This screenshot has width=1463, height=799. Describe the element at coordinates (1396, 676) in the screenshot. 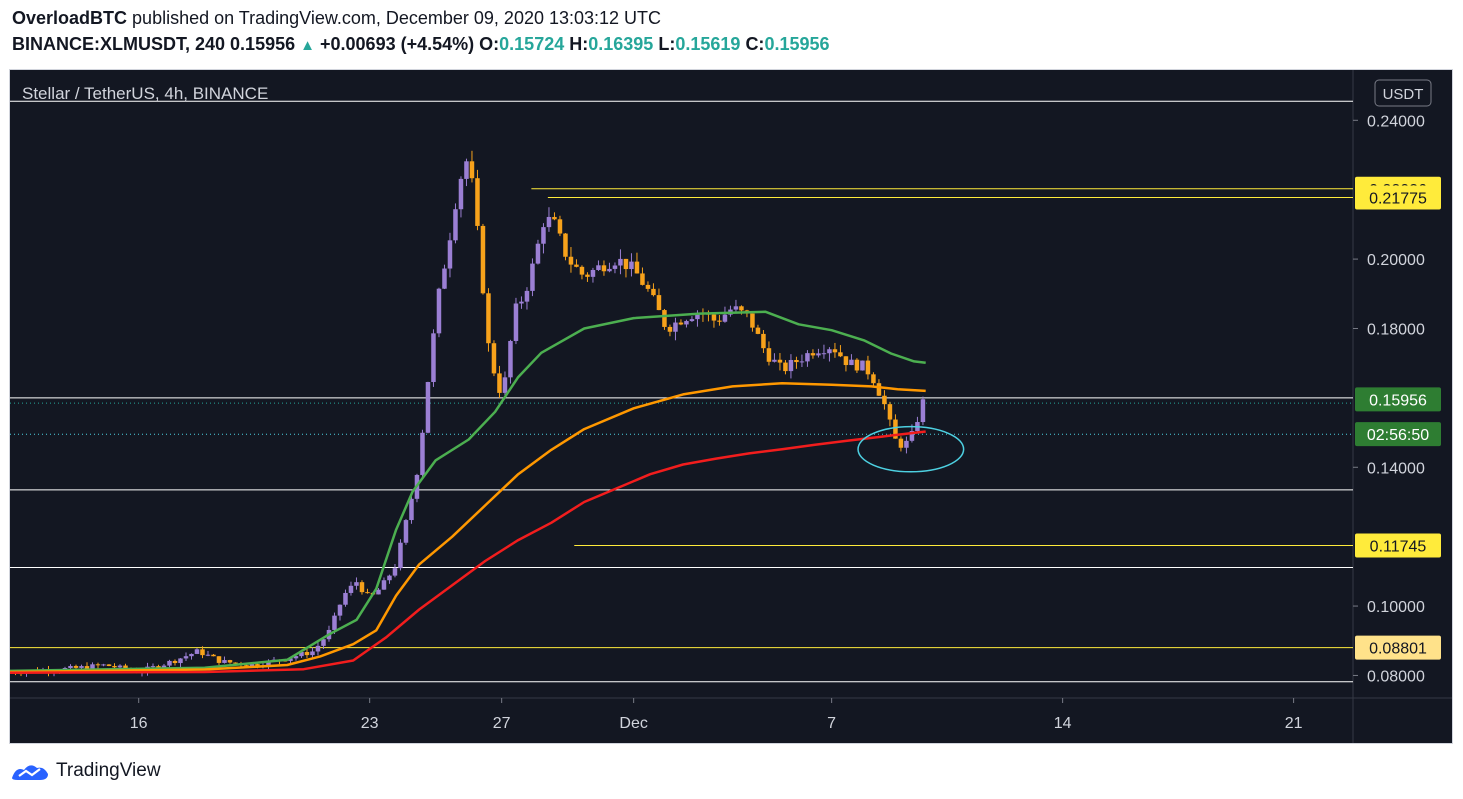

I see `y-tick-label: 0.08000` at that location.